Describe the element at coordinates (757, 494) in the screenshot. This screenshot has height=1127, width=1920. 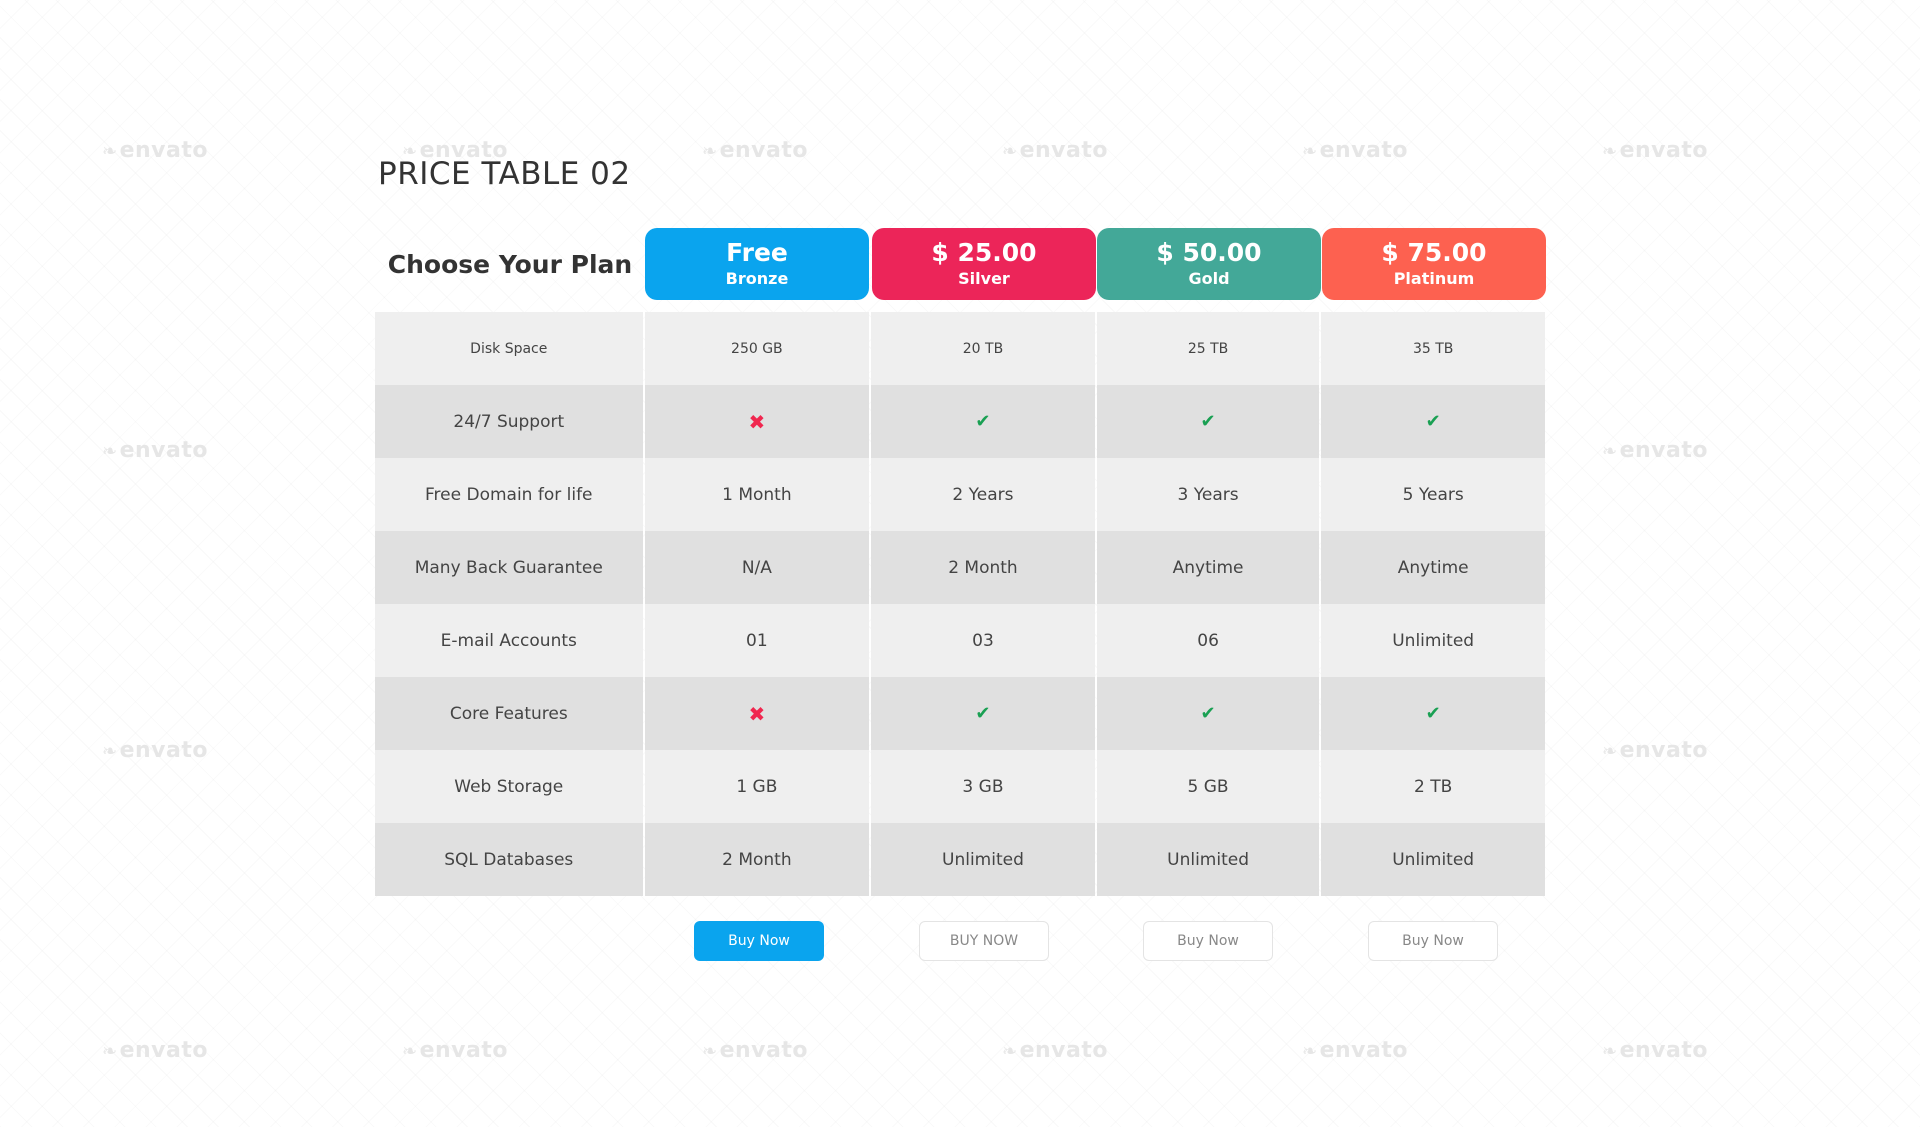
I see `feature-value: 1 Month` at that location.